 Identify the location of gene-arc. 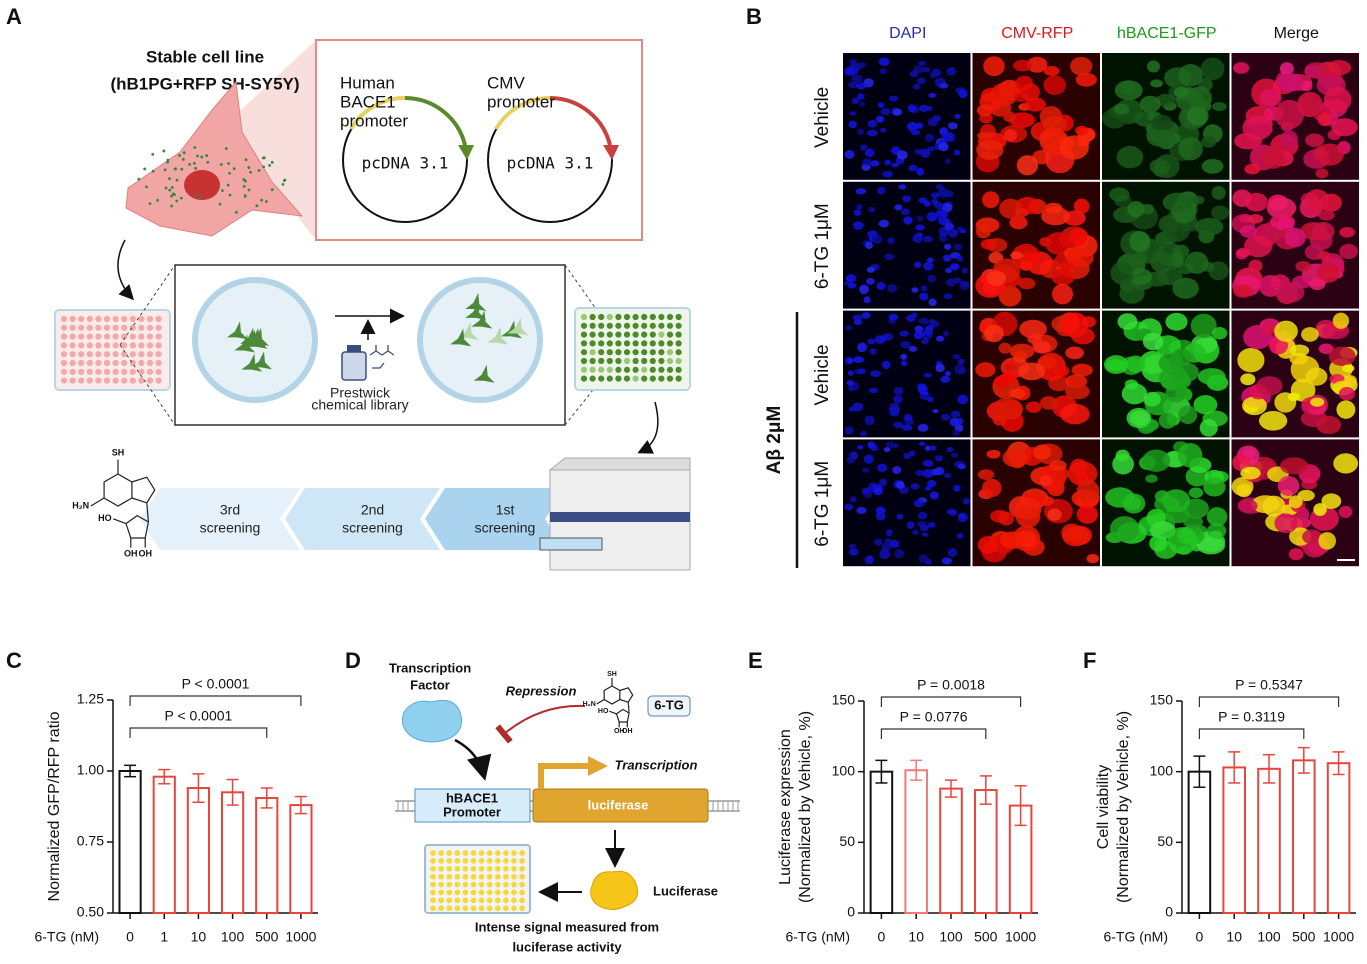
(580, 121).